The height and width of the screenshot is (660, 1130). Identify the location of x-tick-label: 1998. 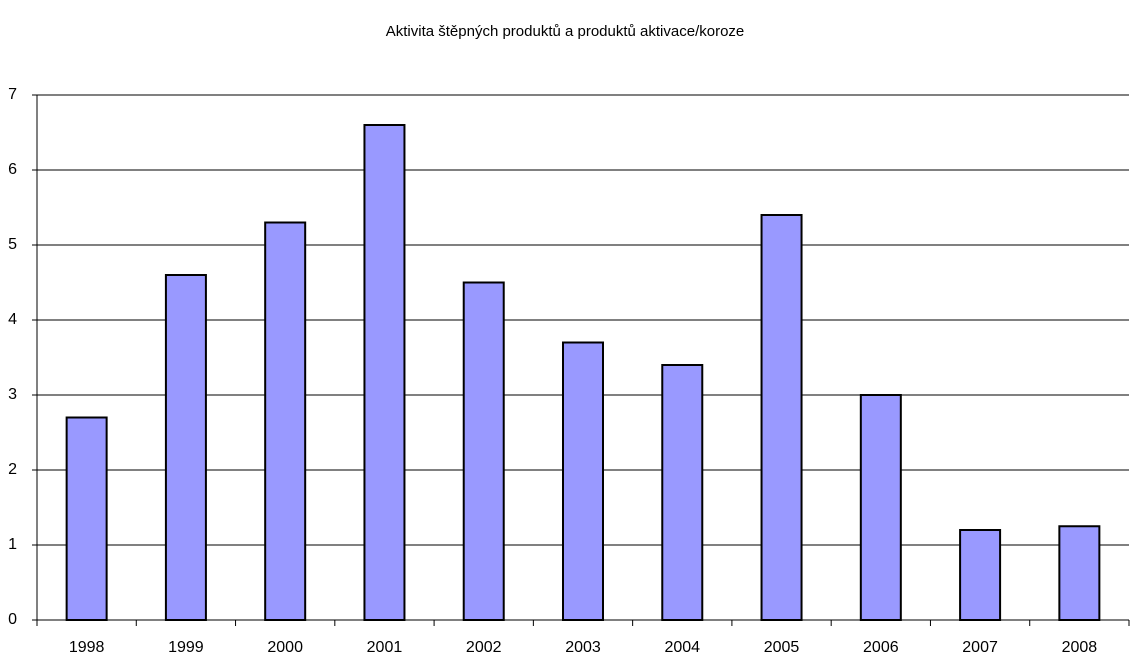
(87, 647).